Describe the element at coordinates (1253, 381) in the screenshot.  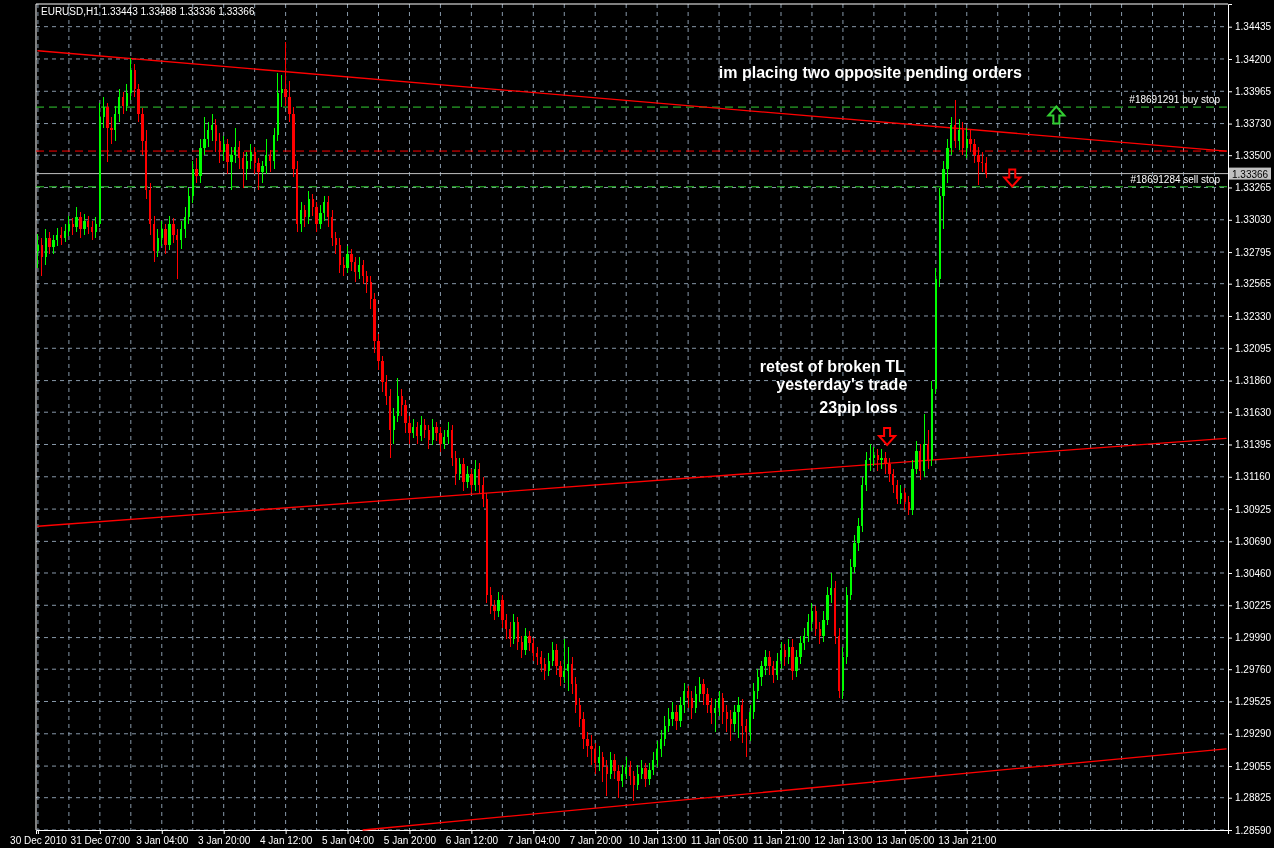
I see `y-tick-label: 1.31860` at that location.